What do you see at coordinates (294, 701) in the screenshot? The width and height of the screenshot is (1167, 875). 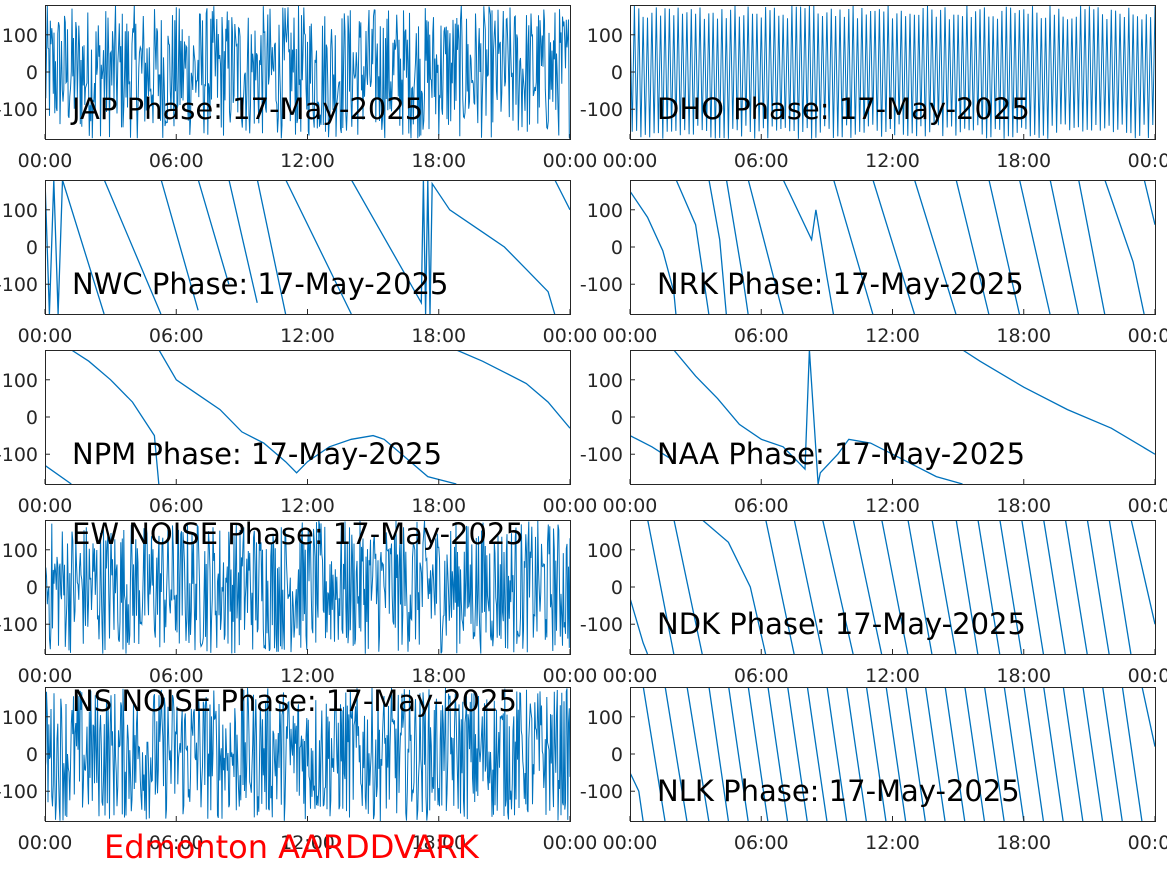 I see `panel-title-ns-noise: NS NOISE Phase: 17-May-2025` at bounding box center [294, 701].